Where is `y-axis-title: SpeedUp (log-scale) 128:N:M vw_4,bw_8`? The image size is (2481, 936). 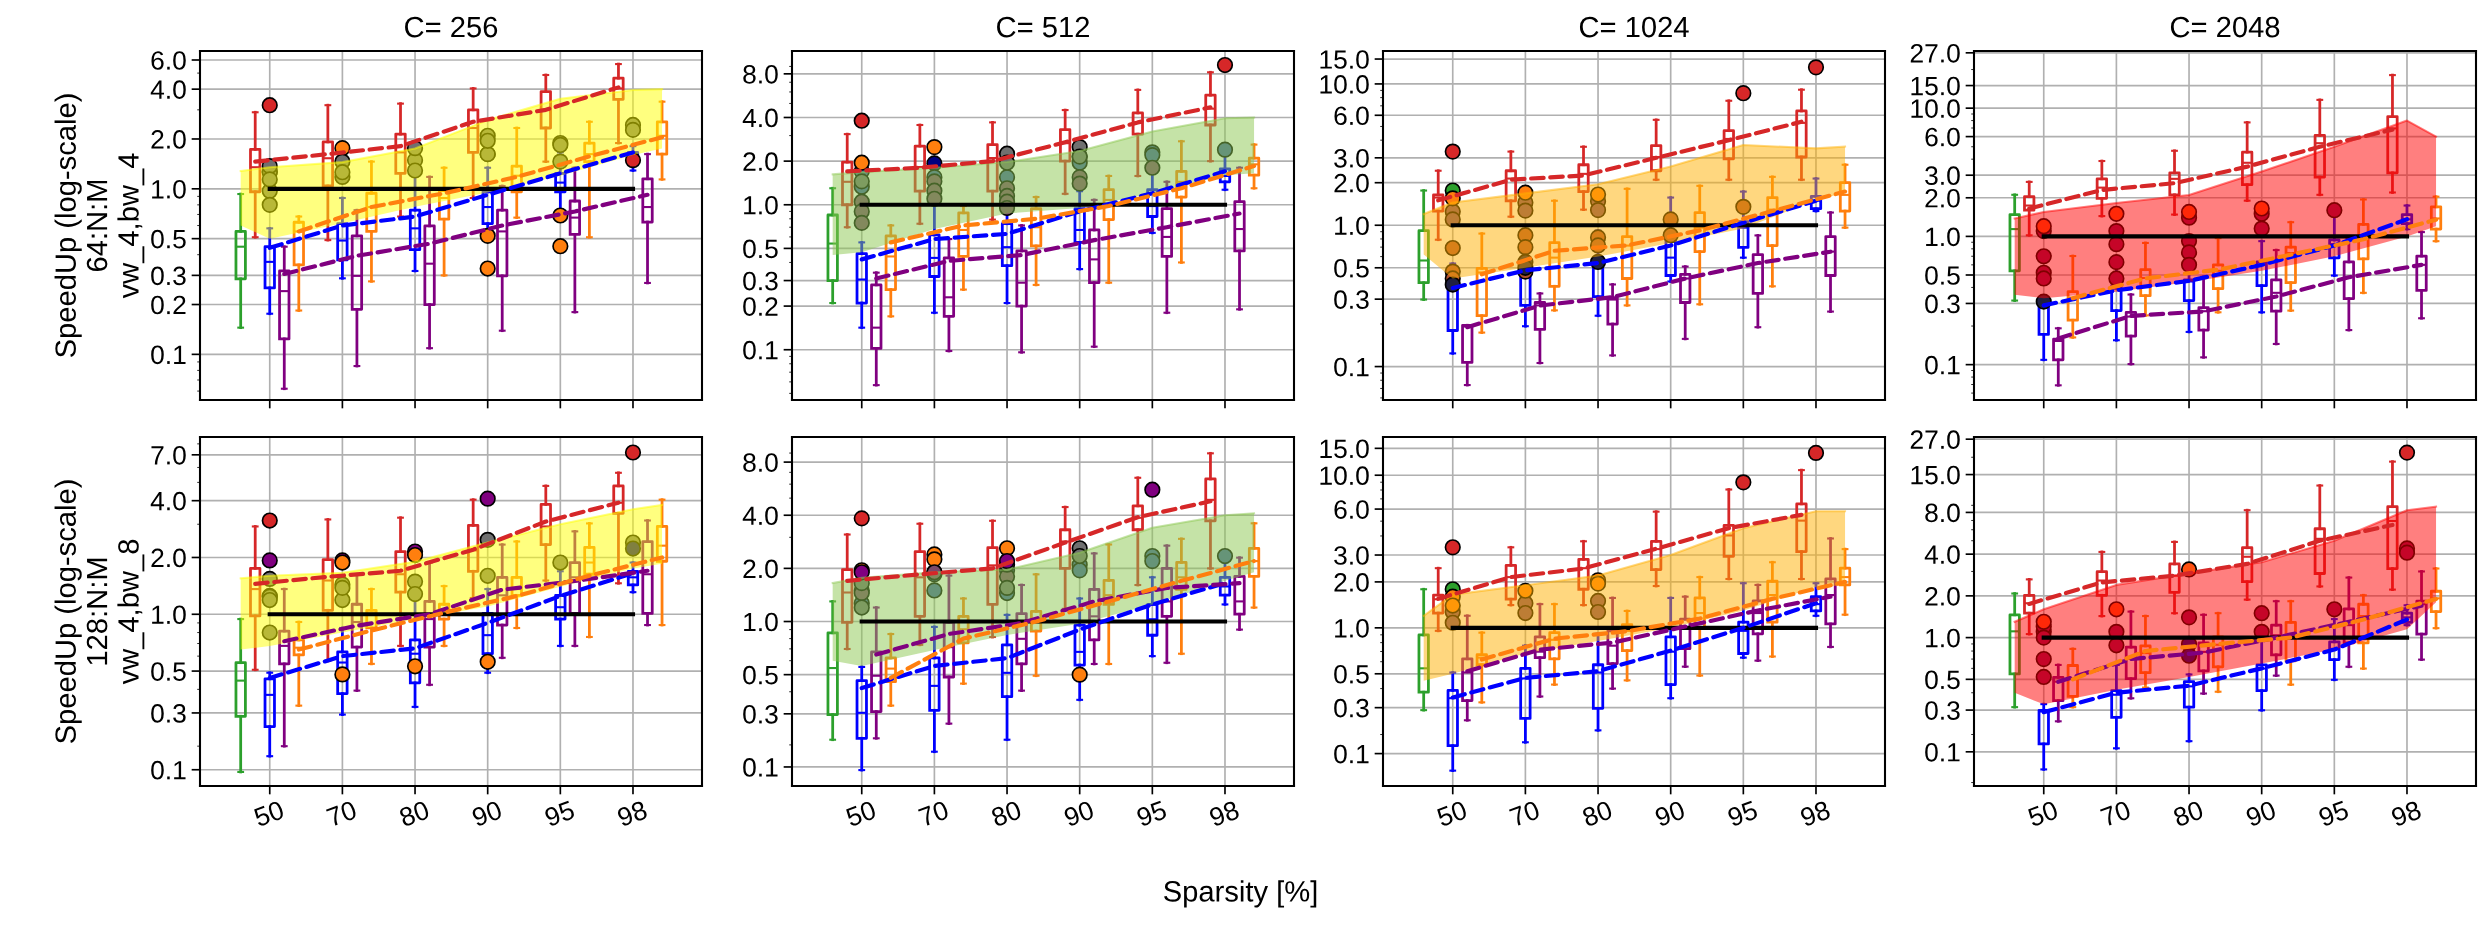
y-axis-title: SpeedUp (log-scale) 128:N:M vw_4,bw_8 is located at coordinates (99, 612).